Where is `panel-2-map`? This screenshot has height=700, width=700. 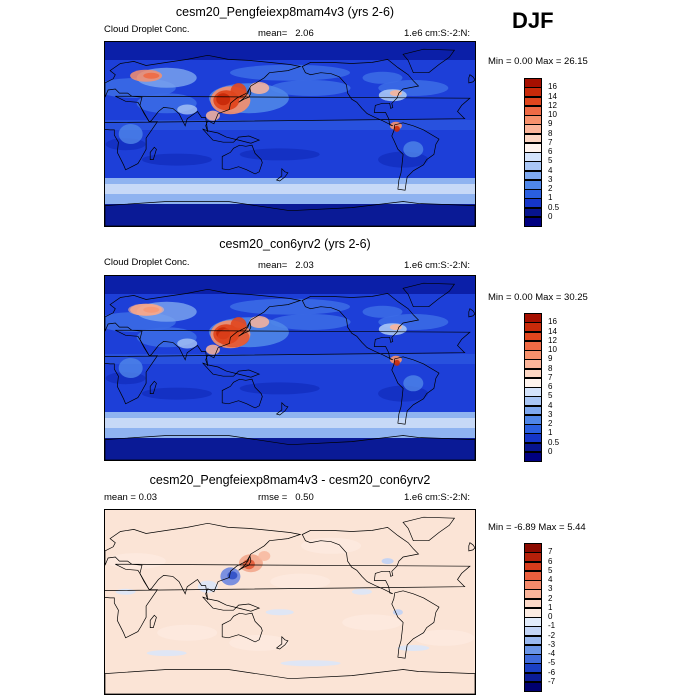
panel-2-map is located at coordinates (290, 368).